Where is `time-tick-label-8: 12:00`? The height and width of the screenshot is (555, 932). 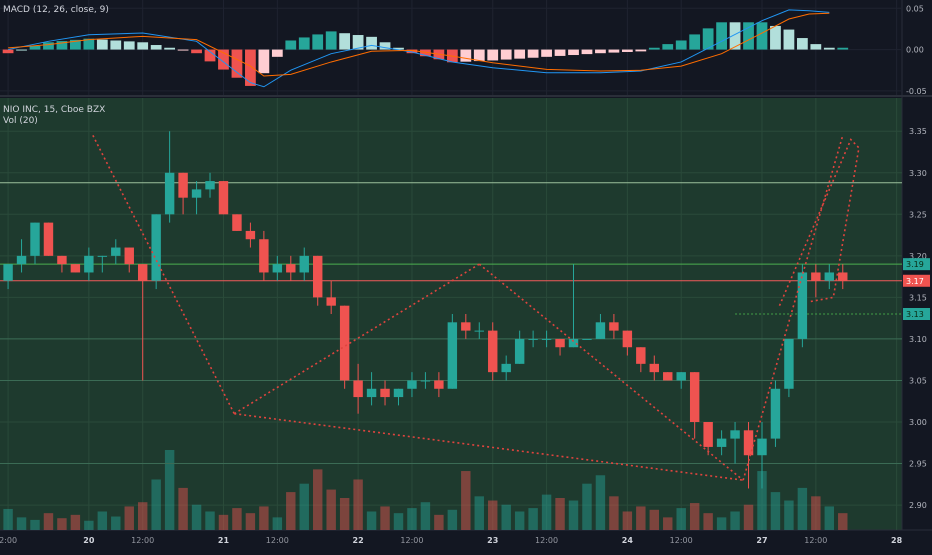
time-tick-label-8: 12:00 is located at coordinates (546, 540).